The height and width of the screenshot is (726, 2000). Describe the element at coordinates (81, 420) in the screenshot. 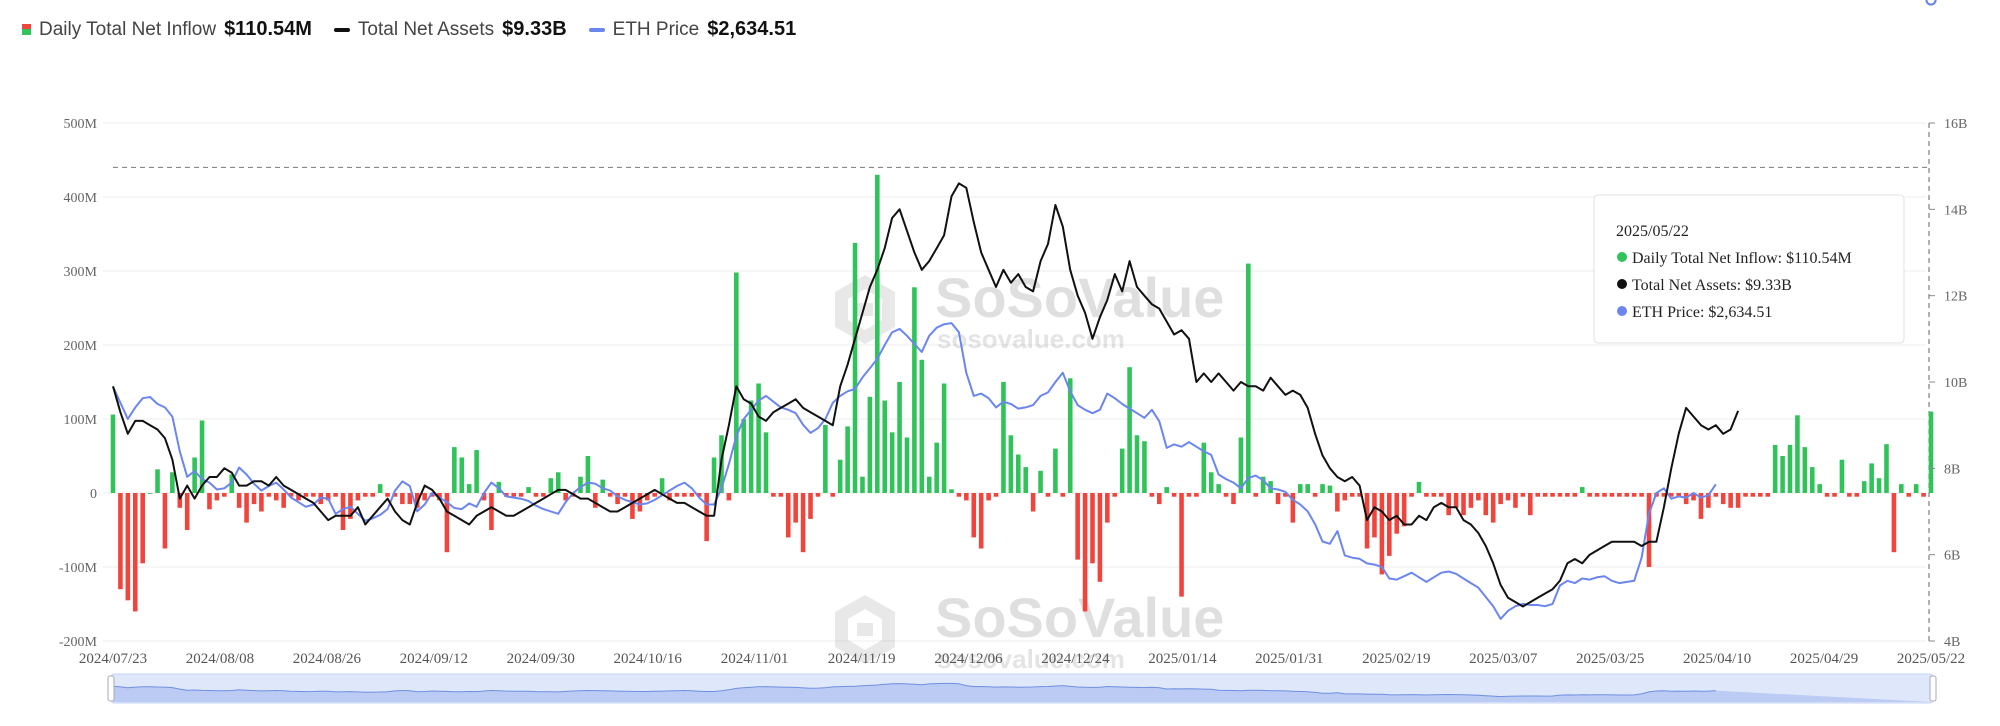

I see `left-tick-label: 100M` at that location.